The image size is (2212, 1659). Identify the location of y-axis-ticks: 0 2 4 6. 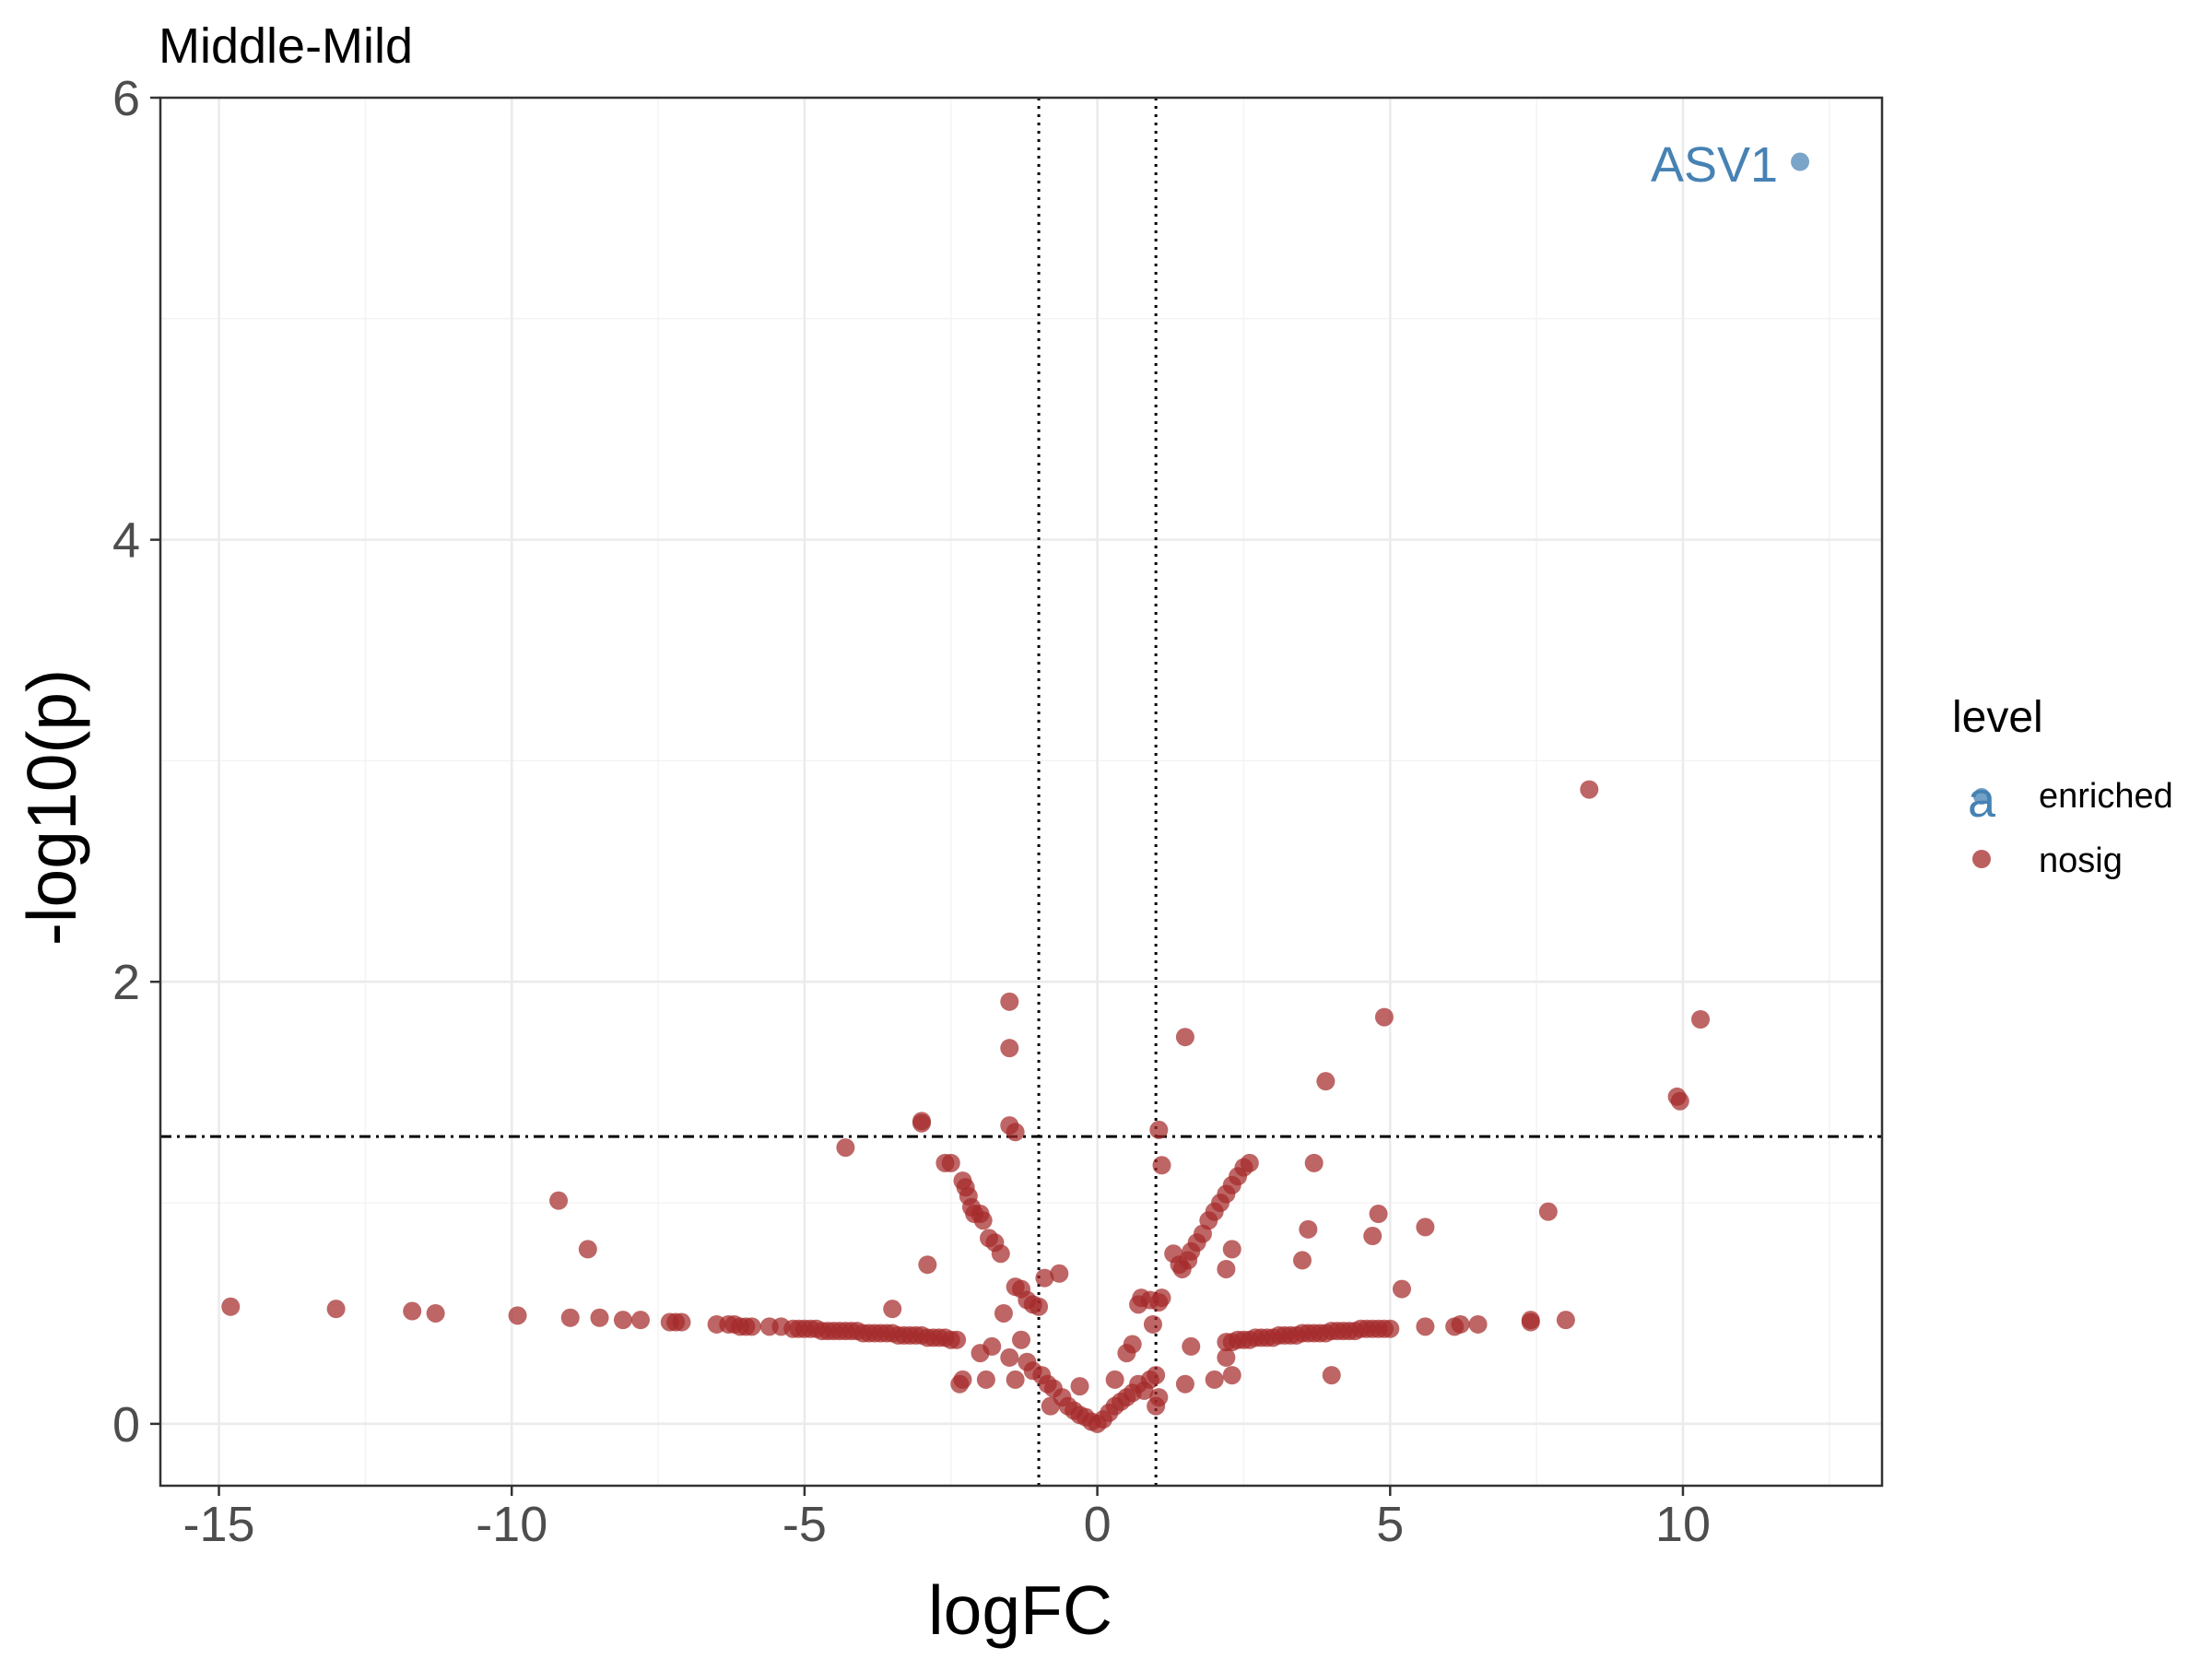
(136, 762).